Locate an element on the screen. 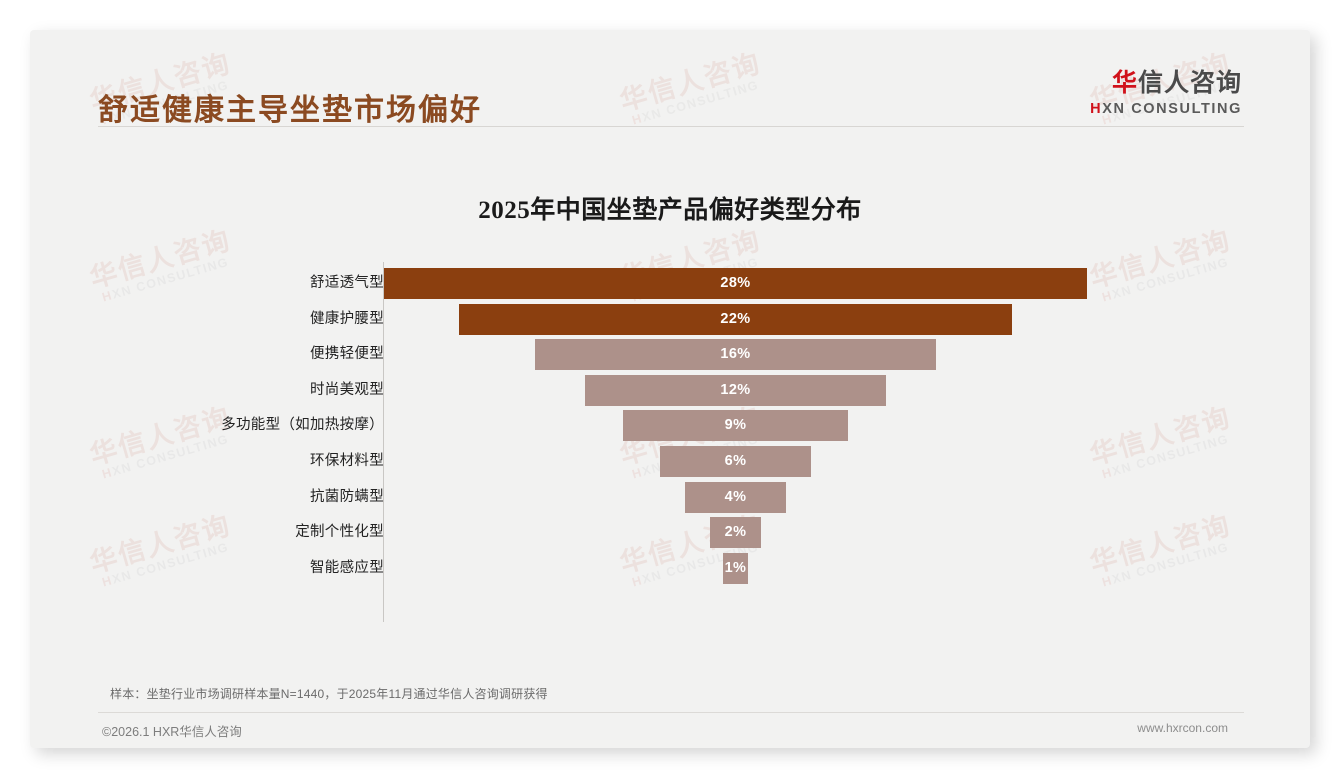  bar-value-label: 4% is located at coordinates (735, 496).